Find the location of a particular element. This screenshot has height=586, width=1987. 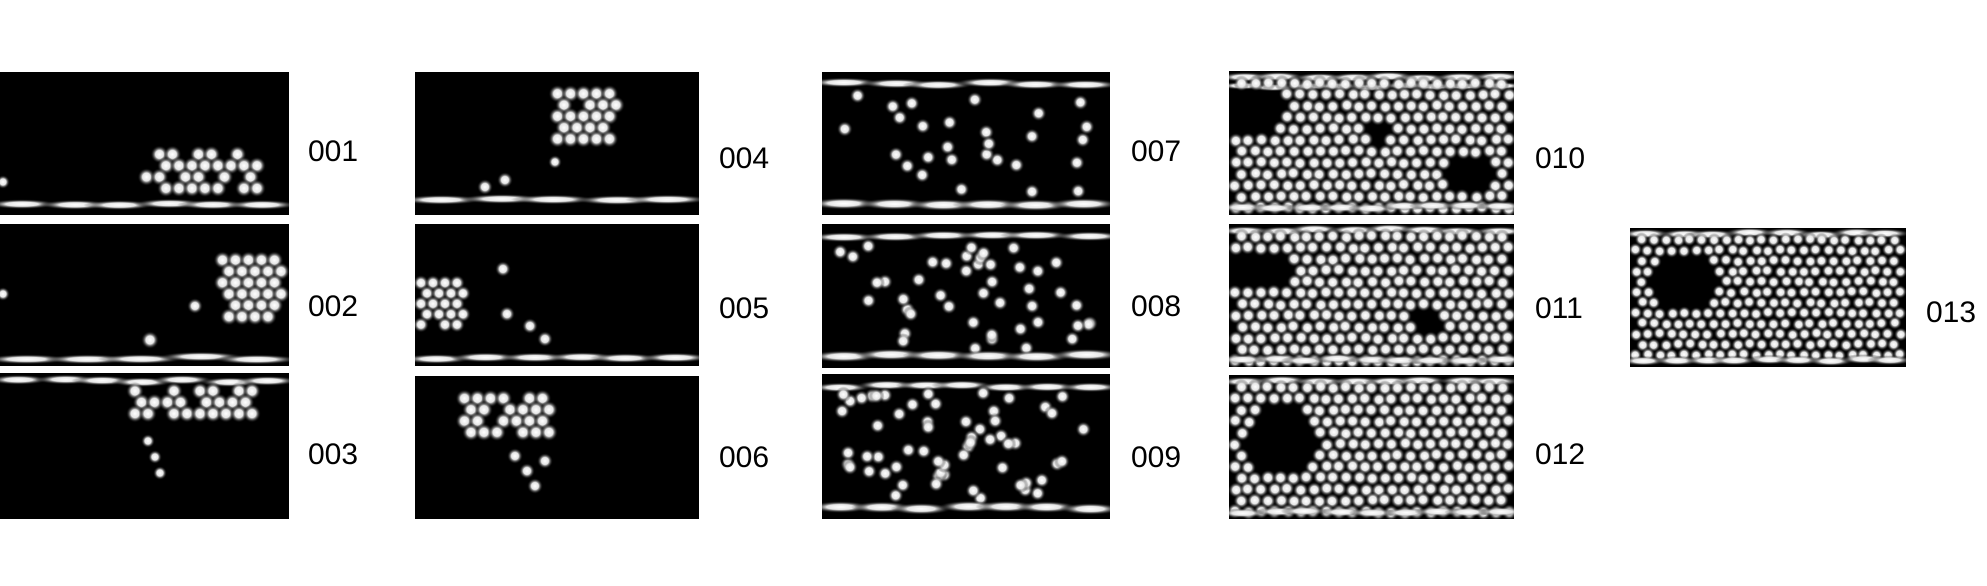

panel-label-004: 004 is located at coordinates (744, 158).